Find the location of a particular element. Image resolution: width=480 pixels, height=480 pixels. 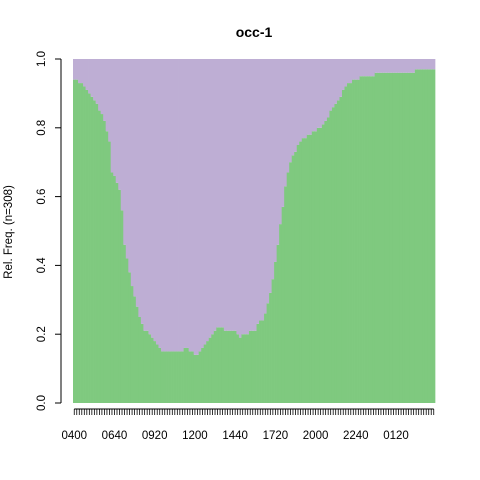

bar-purple-2040 is located at coordinates (326, 90).